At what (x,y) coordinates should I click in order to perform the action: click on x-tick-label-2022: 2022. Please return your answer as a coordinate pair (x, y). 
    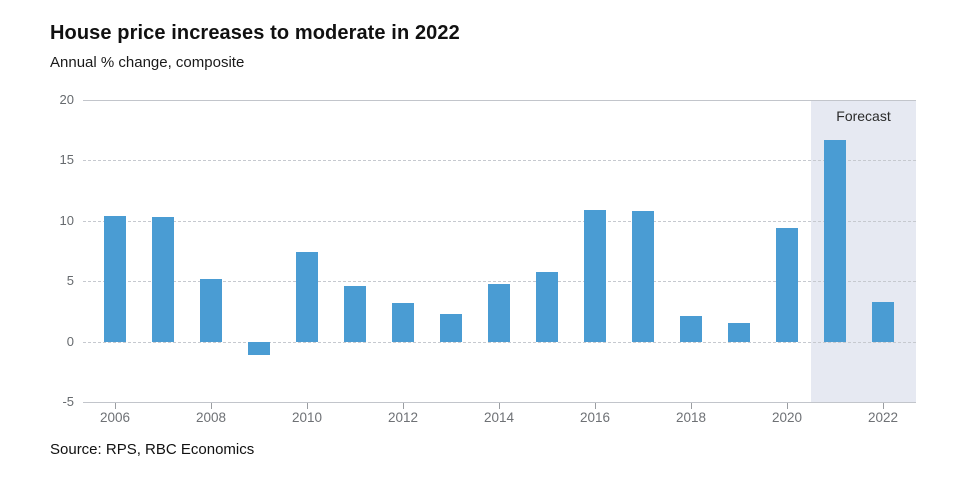
    Looking at the image, I should click on (883, 417).